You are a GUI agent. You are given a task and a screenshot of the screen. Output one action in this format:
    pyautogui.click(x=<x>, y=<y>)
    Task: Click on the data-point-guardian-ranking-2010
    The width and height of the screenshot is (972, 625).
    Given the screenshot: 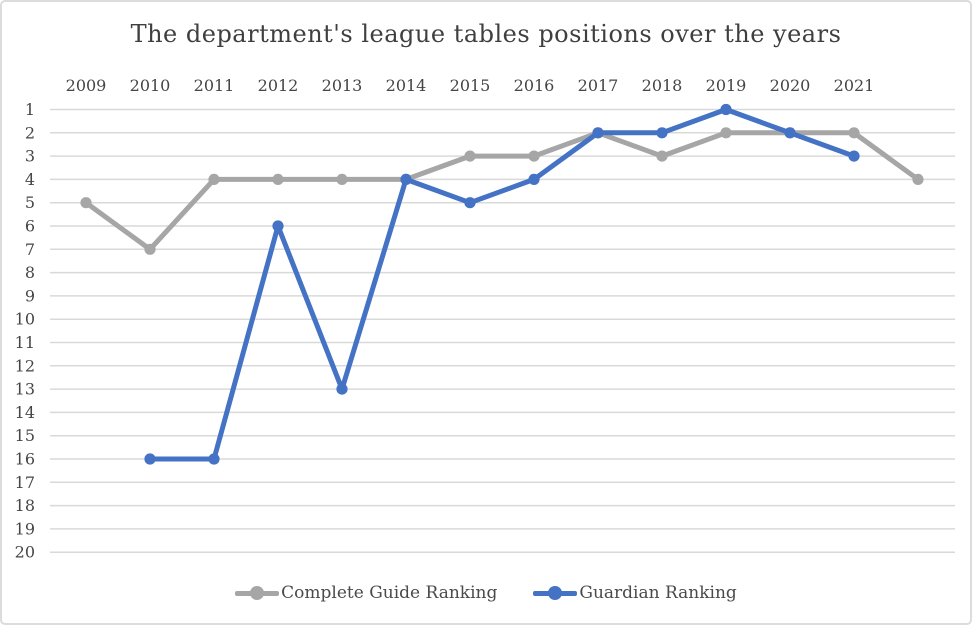 What is the action you would take?
    pyautogui.click(x=150, y=459)
    